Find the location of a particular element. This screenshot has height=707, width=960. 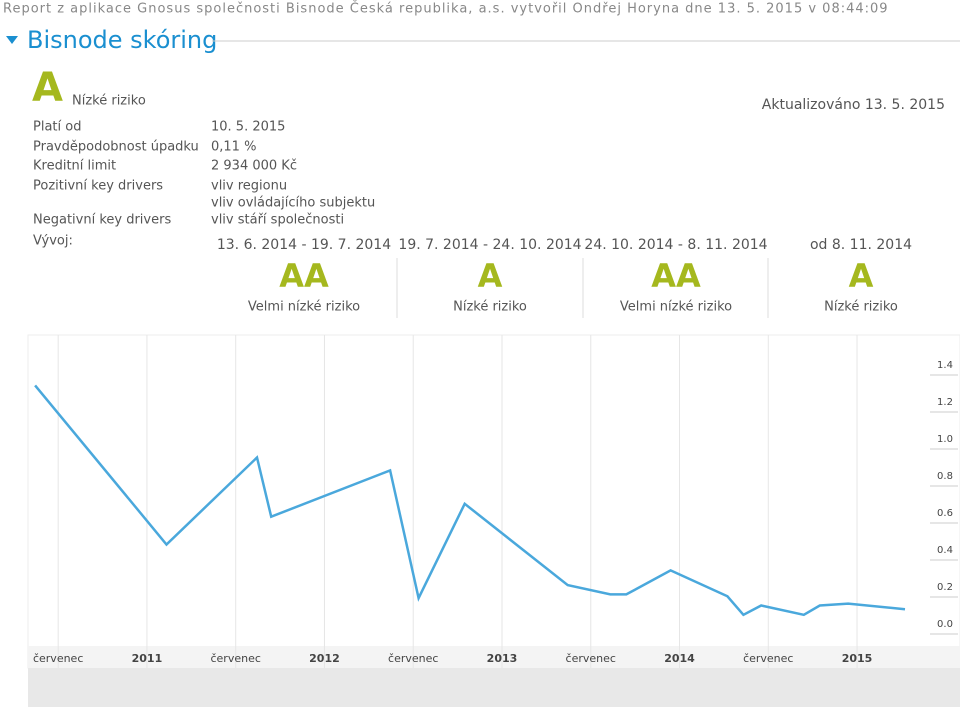

history-label: Vývoj: is located at coordinates (53, 241).